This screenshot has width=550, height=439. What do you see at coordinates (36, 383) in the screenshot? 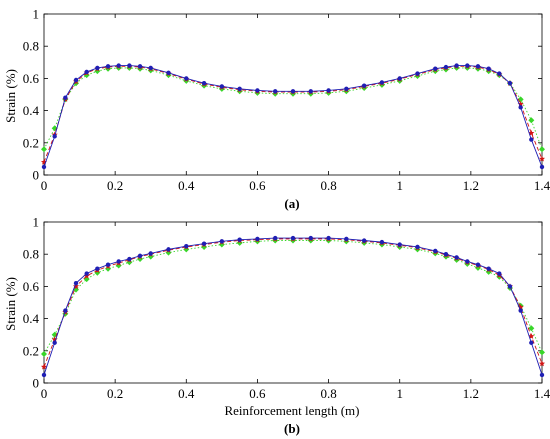
I see `panel-b-ytick-label: 0` at bounding box center [36, 383].